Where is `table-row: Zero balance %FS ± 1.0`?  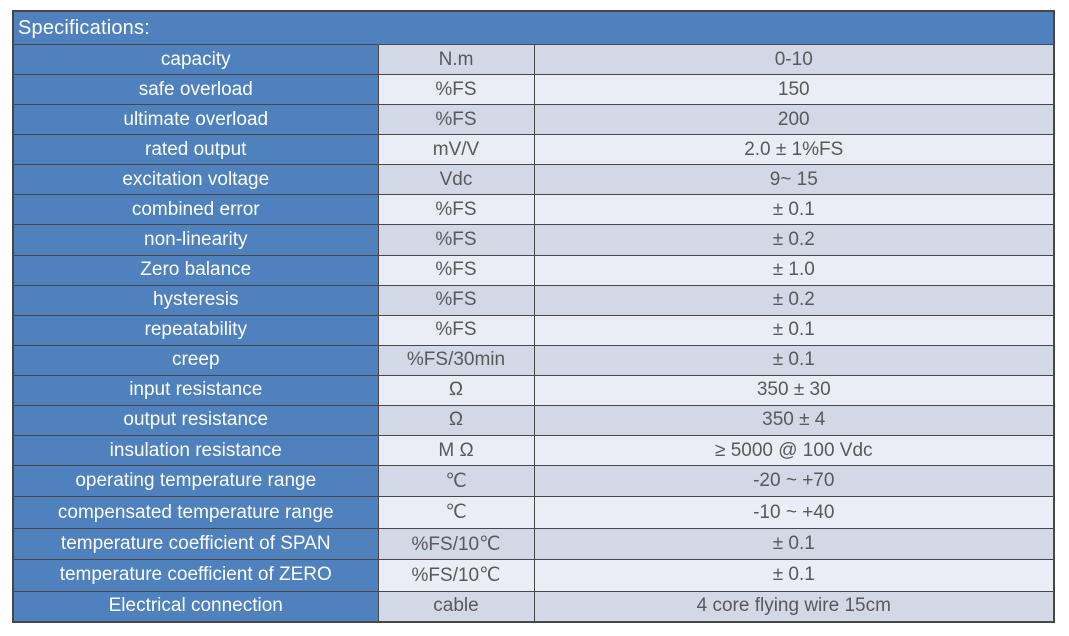
table-row: Zero balance %FS ± 1.0 is located at coordinates (533, 270).